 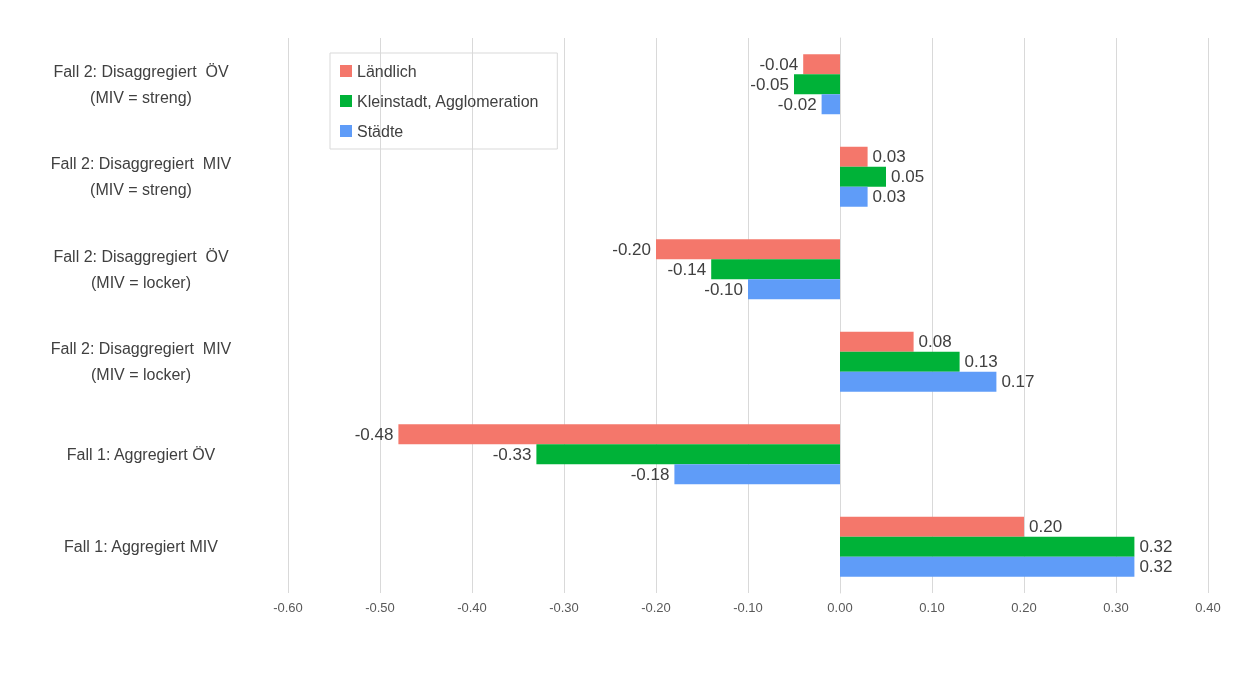 I want to click on data-label: -0.04, so click(x=779, y=64).